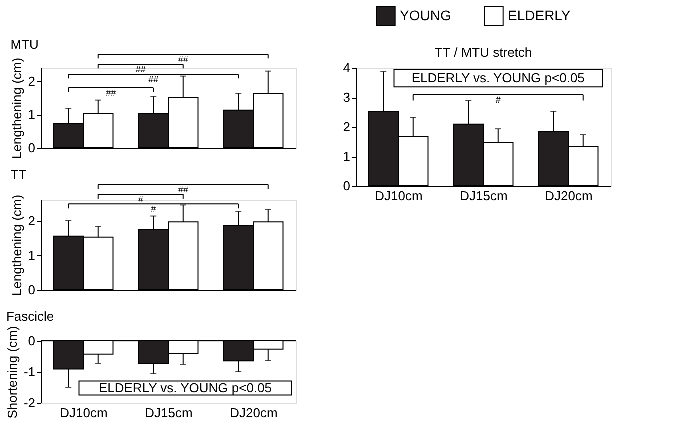 Image resolution: width=689 pixels, height=430 pixels. Describe the element at coordinates (540, 15) in the screenshot. I see `legend-label: ELDERLY` at that location.